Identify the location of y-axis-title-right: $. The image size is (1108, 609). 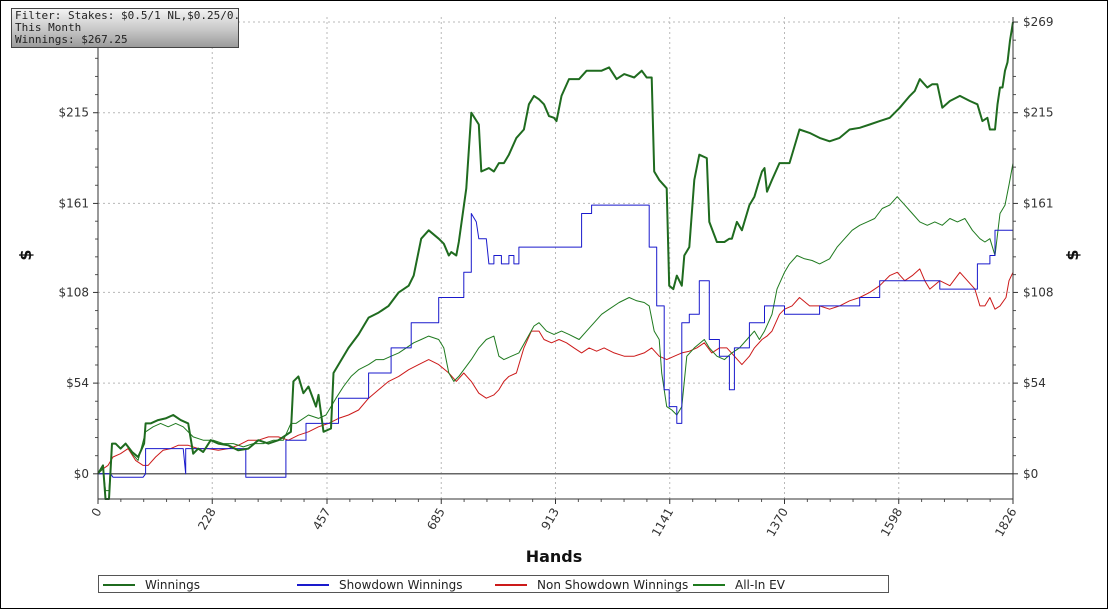
(1072, 254).